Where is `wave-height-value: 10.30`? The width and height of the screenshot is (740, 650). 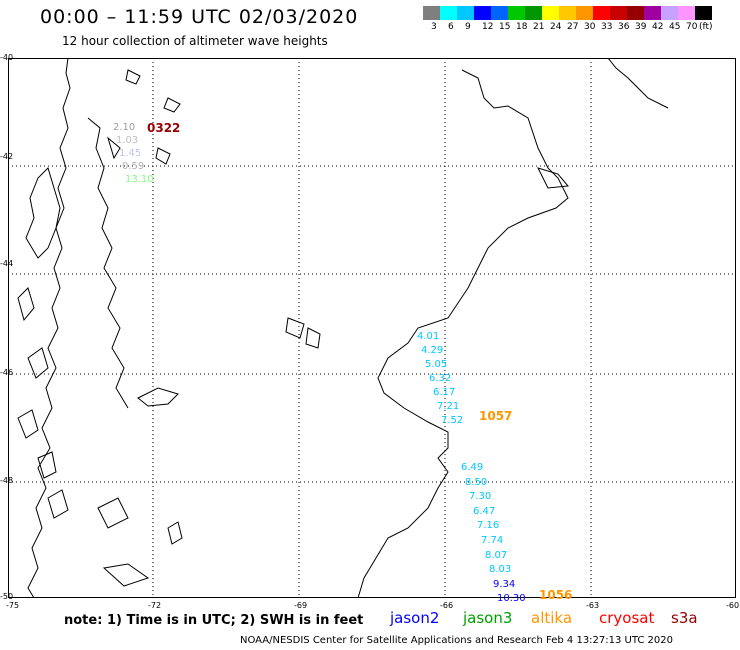
wave-height-value: 10.30 is located at coordinates (511, 599).